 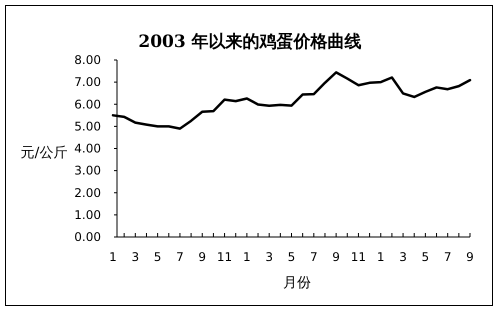 What do you see at coordinates (87, 60) in the screenshot?
I see `y-tick-label: 8.00` at bounding box center [87, 60].